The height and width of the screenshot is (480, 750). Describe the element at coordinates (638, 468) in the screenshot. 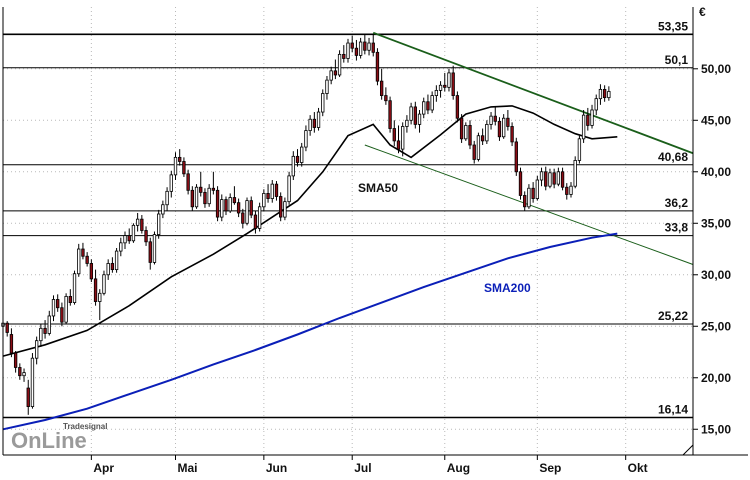

I see `month-label-6: Okt` at that location.